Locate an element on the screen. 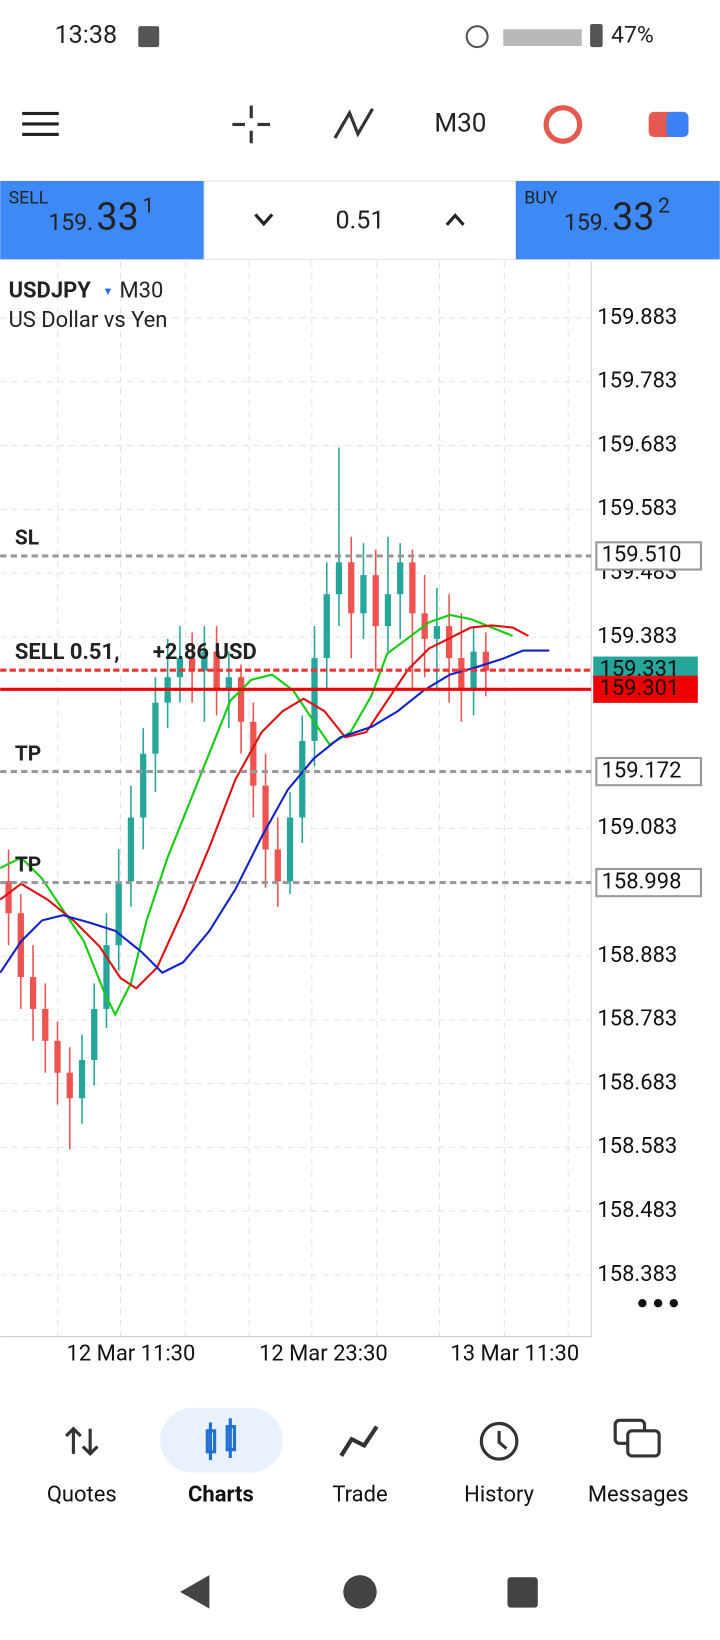  y-tick-label: 159.583 is located at coordinates (637, 508).